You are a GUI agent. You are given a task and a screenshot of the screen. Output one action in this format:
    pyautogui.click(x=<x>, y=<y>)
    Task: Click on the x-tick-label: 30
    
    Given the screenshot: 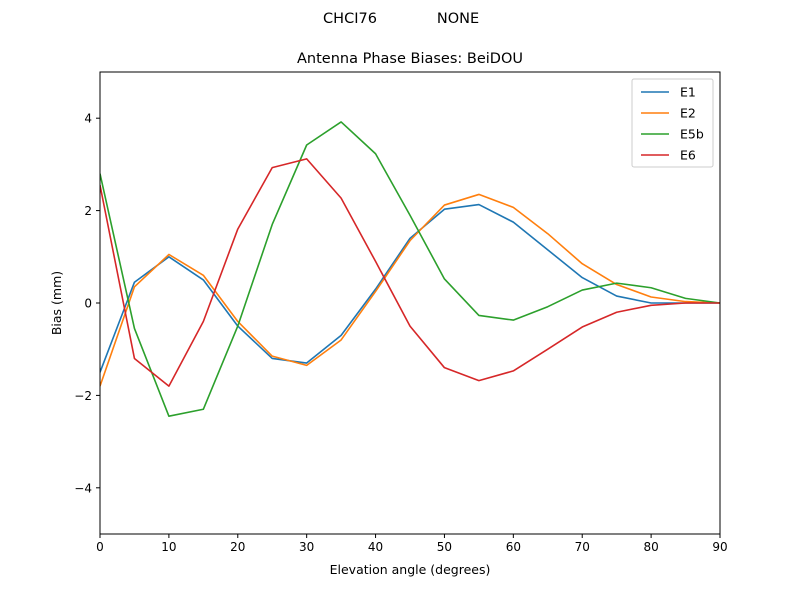 What is the action you would take?
    pyautogui.click(x=306, y=547)
    